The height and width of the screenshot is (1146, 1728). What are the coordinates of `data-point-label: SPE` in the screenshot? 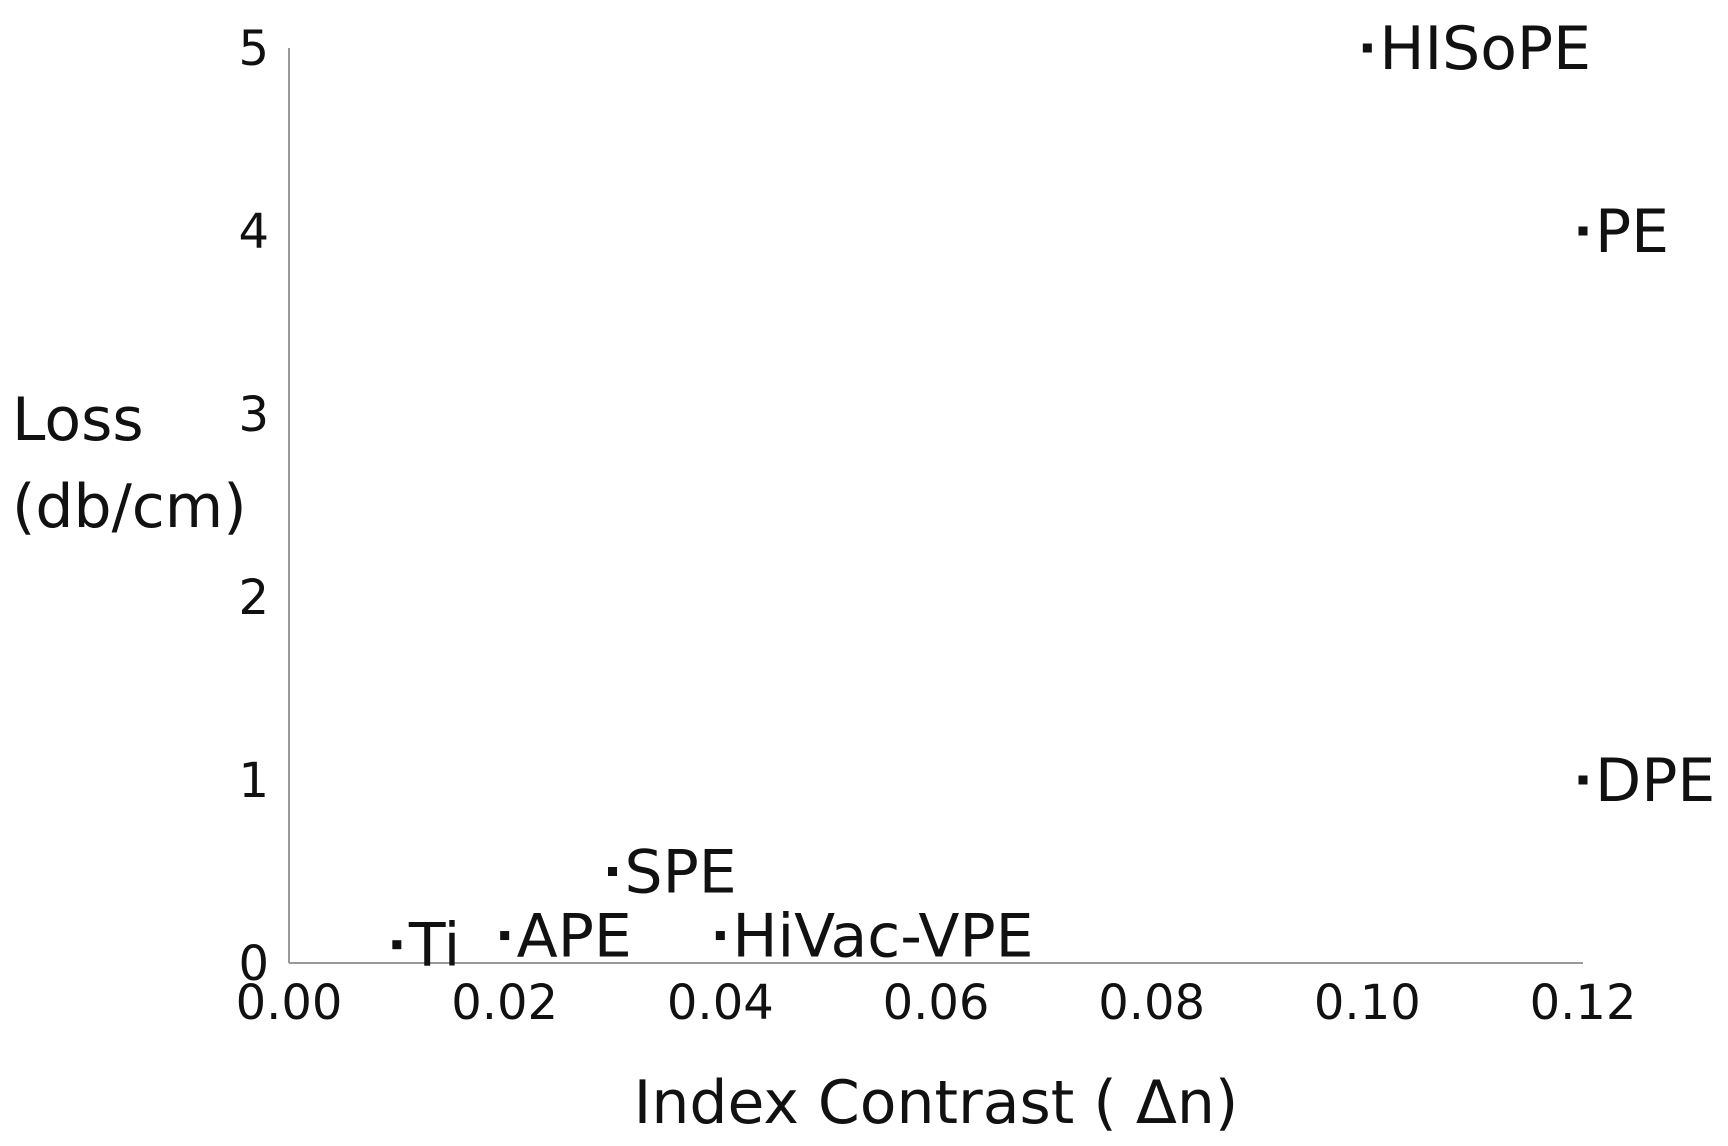 It's located at (681, 873).